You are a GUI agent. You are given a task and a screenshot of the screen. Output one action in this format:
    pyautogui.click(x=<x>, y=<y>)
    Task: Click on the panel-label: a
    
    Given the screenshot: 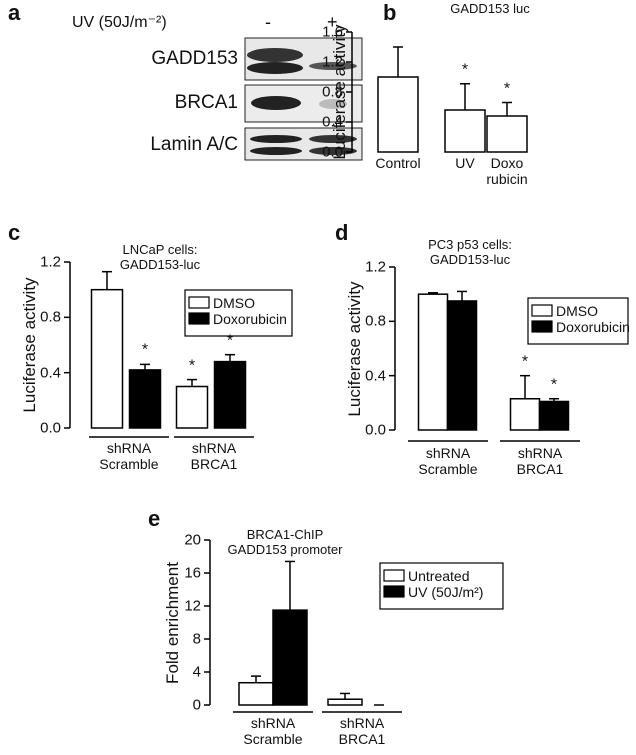 What is the action you would take?
    pyautogui.click(x=14, y=12)
    